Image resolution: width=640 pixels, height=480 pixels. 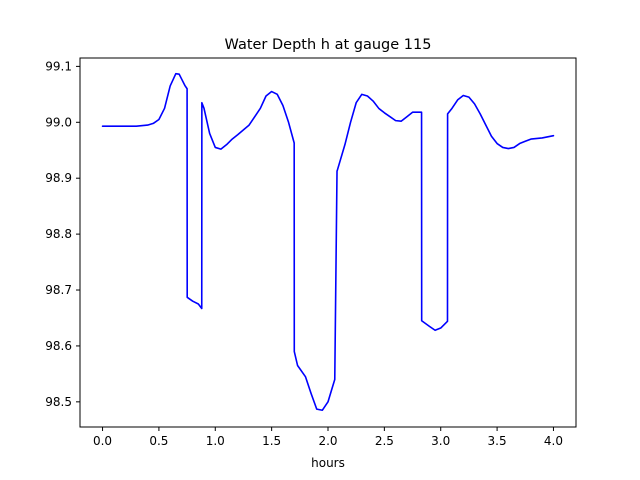 What do you see at coordinates (58, 66) in the screenshot?
I see `y-tick-label: 99.1` at bounding box center [58, 66].